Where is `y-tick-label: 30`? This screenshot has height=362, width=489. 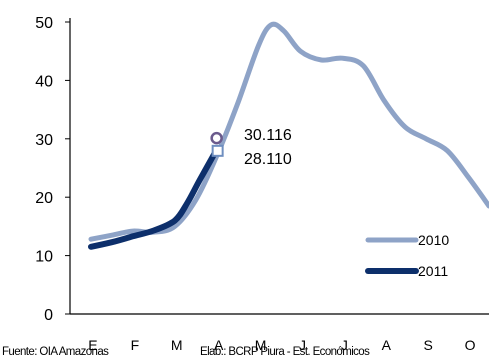
y-tick-label: 30 is located at coordinates (44, 140).